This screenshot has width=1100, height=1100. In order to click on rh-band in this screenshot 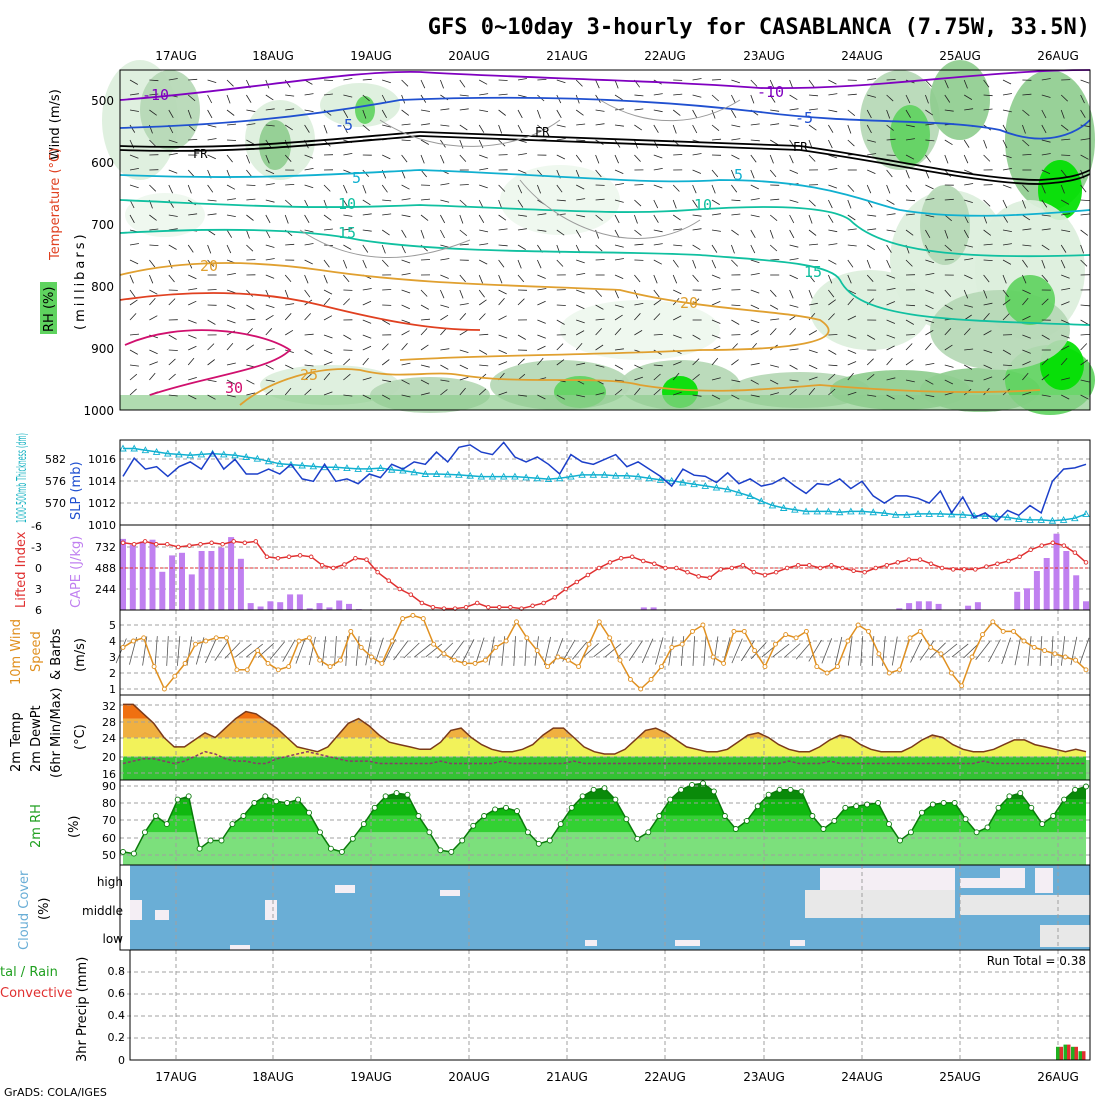, I will do `click(604, 848)`.